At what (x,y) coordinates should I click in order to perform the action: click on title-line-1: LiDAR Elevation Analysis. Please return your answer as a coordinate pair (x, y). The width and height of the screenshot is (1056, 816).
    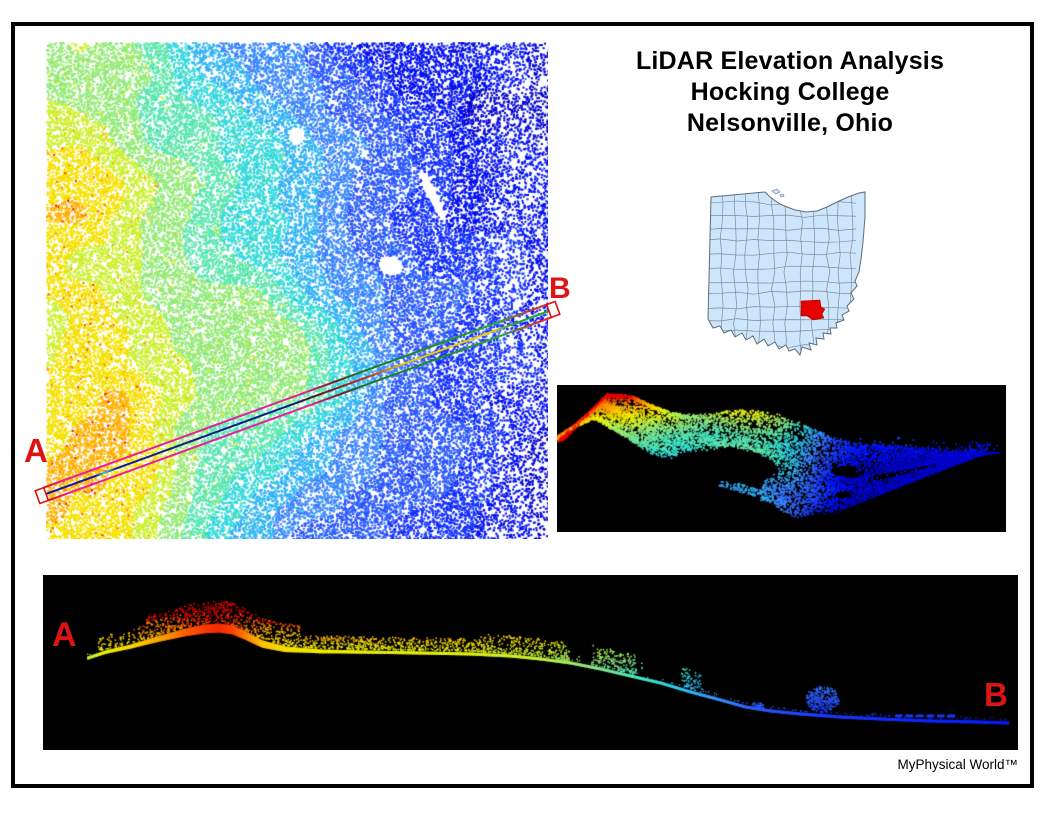
    Looking at the image, I should click on (790, 61).